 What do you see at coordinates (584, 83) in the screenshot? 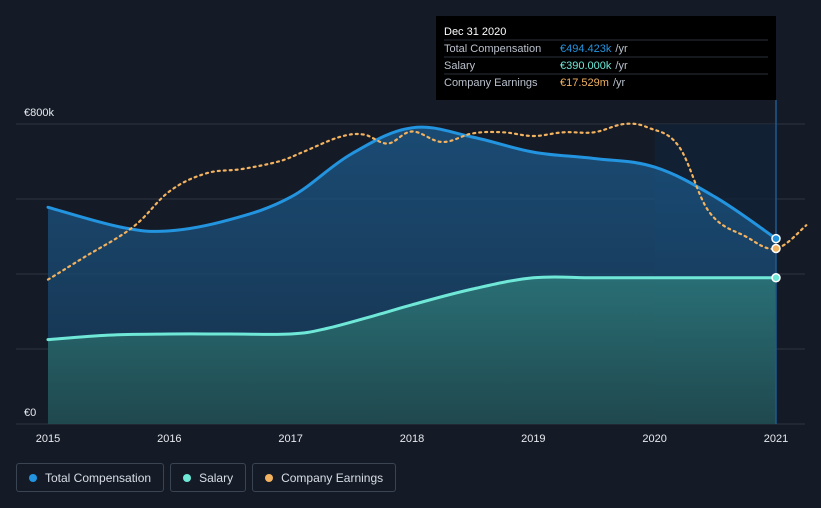
I see `tooltip-row-value: €17.529m` at bounding box center [584, 83].